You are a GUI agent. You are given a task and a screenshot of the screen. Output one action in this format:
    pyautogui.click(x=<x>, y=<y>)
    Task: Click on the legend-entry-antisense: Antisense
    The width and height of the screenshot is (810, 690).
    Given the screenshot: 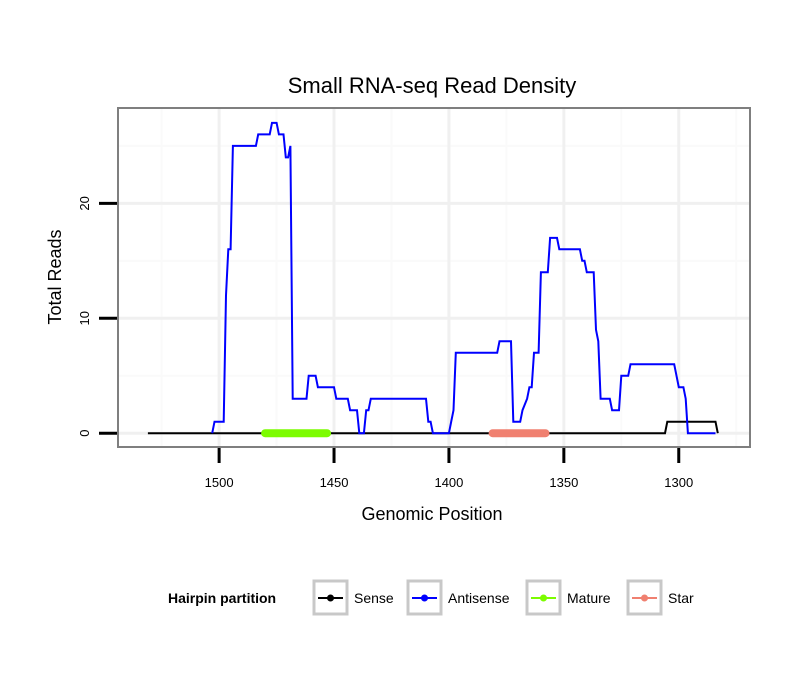 What is the action you would take?
    pyautogui.click(x=458, y=597)
    